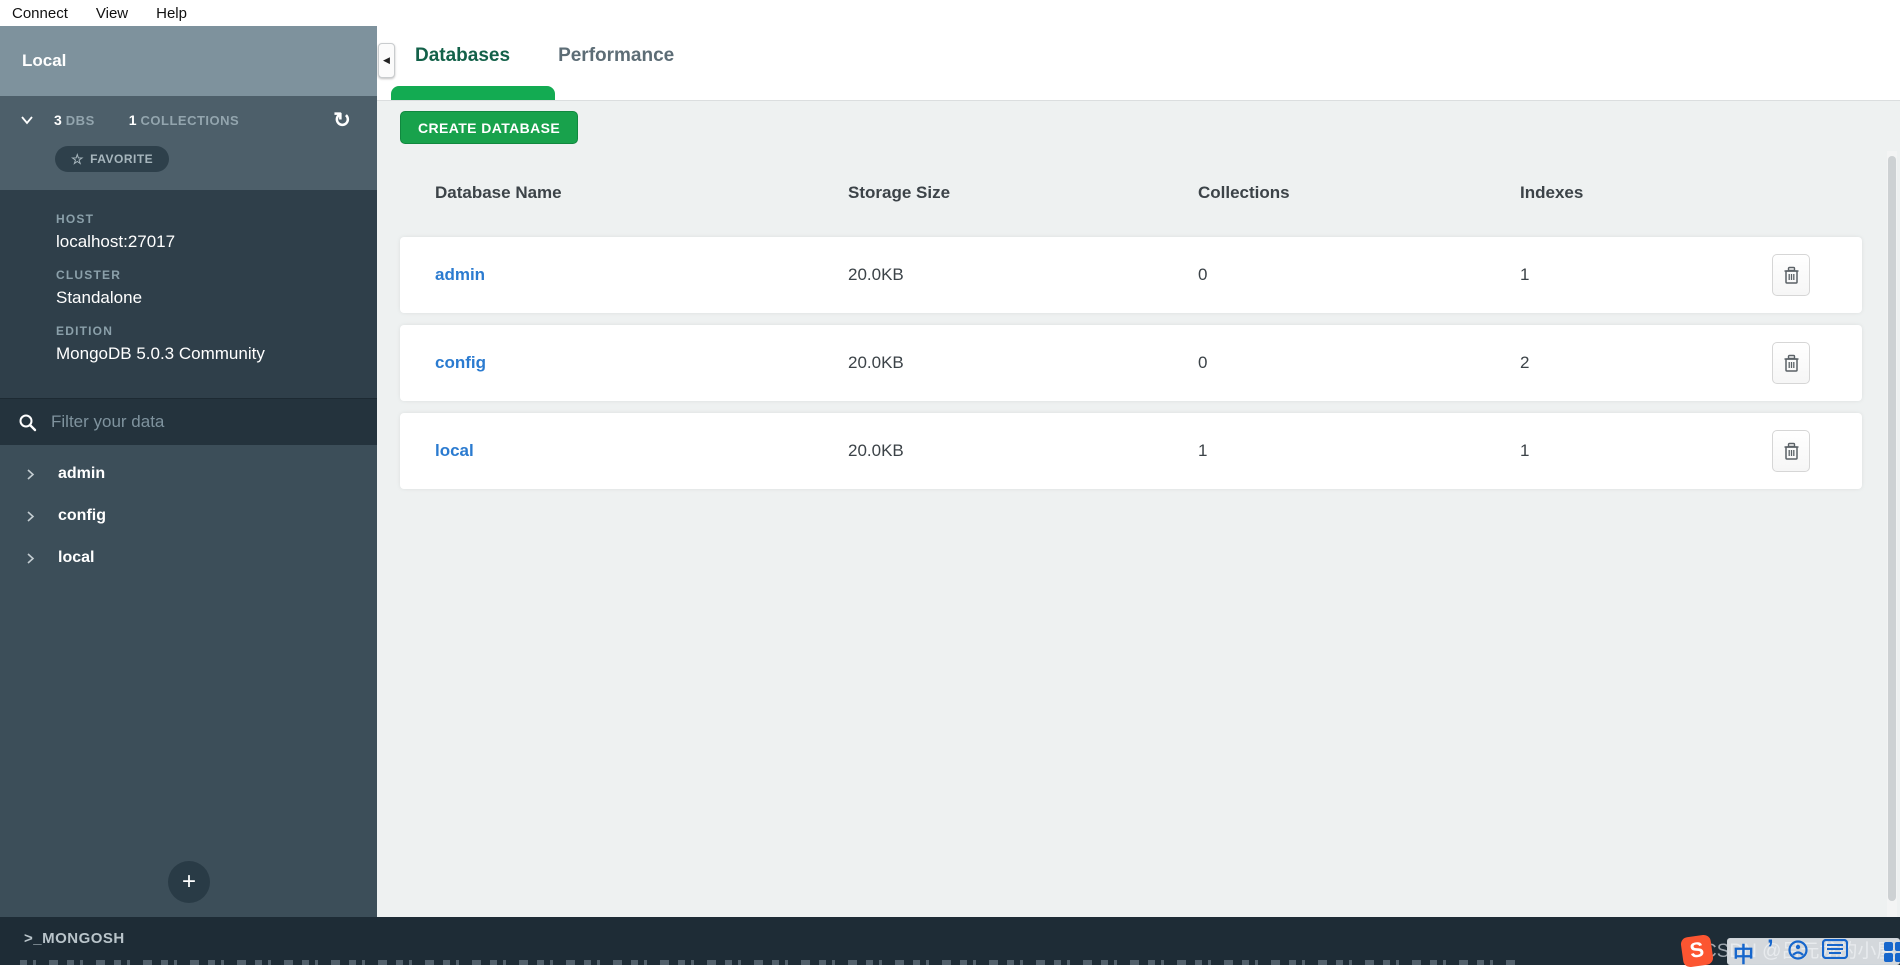 This screenshot has height=969, width=1900. I want to click on col-database-name: Database Name, so click(498, 192).